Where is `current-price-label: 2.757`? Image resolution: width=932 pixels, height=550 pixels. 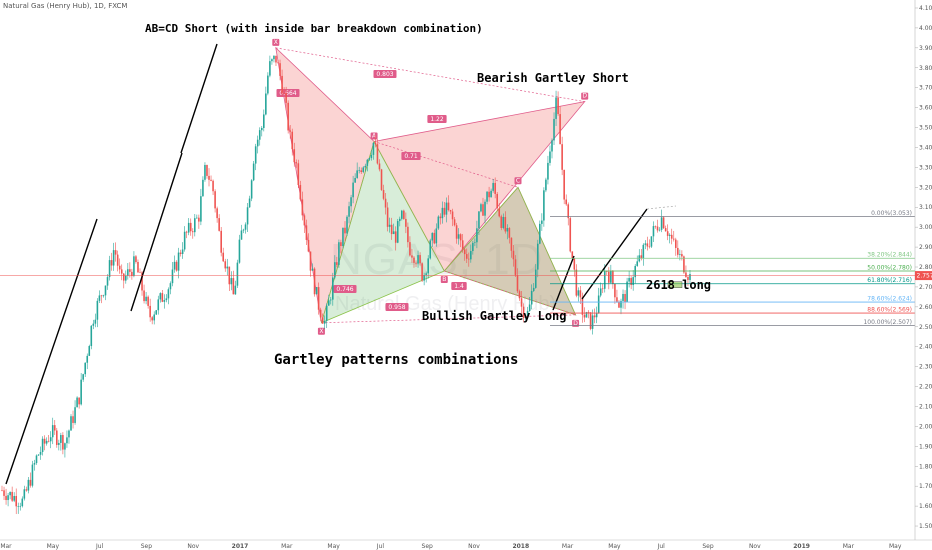 current-price-label: 2.757 is located at coordinates (924, 276).